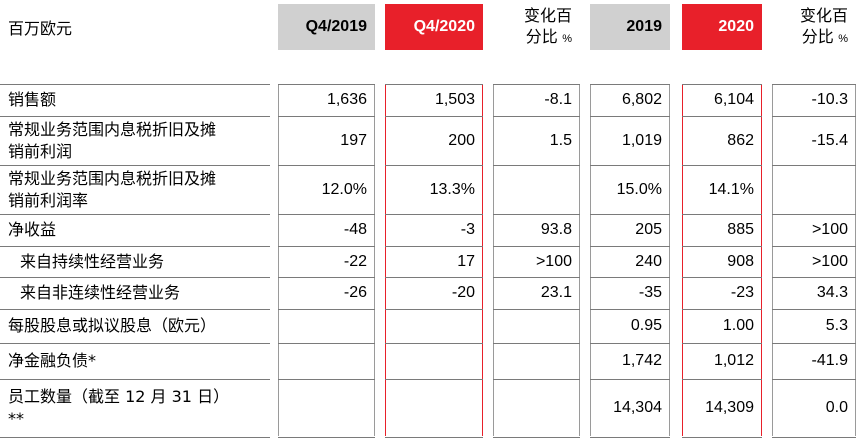  I want to click on header-quarter-change-line1: 变化百, so click(547, 16).